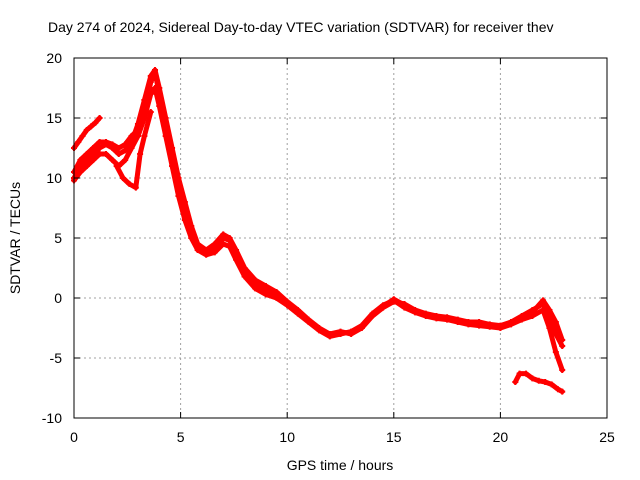  I want to click on x-tick-label: 20, so click(501, 437).